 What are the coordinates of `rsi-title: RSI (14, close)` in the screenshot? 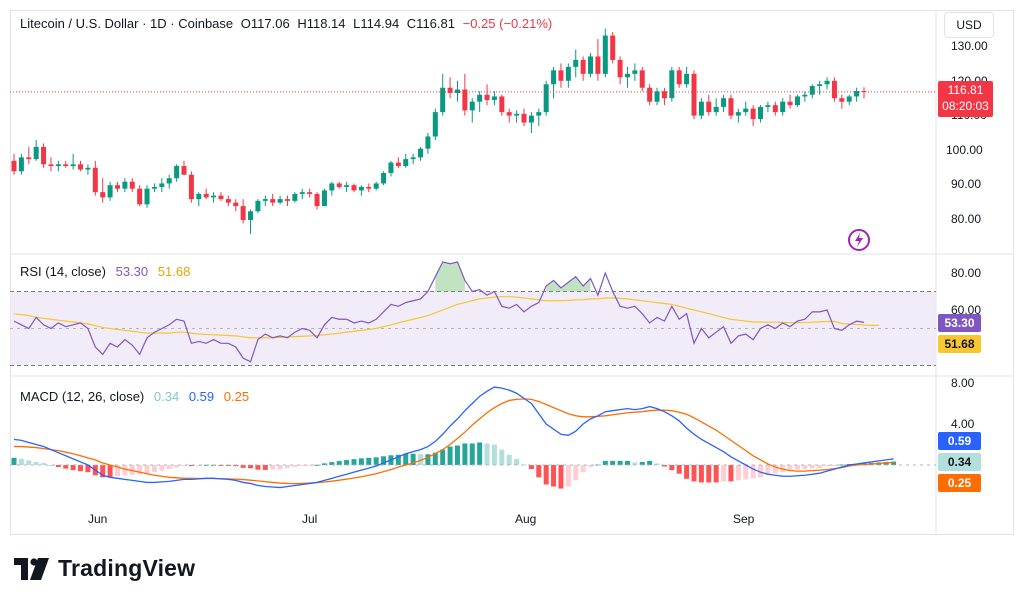 It's located at (63, 271).